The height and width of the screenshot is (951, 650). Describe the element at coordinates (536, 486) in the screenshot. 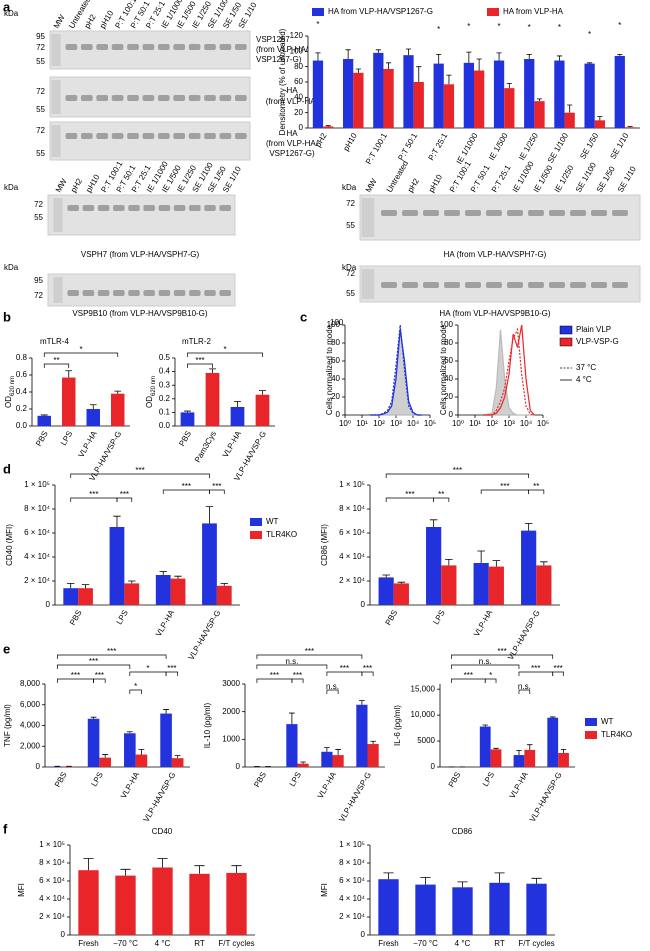

I see `significance-label: **` at that location.